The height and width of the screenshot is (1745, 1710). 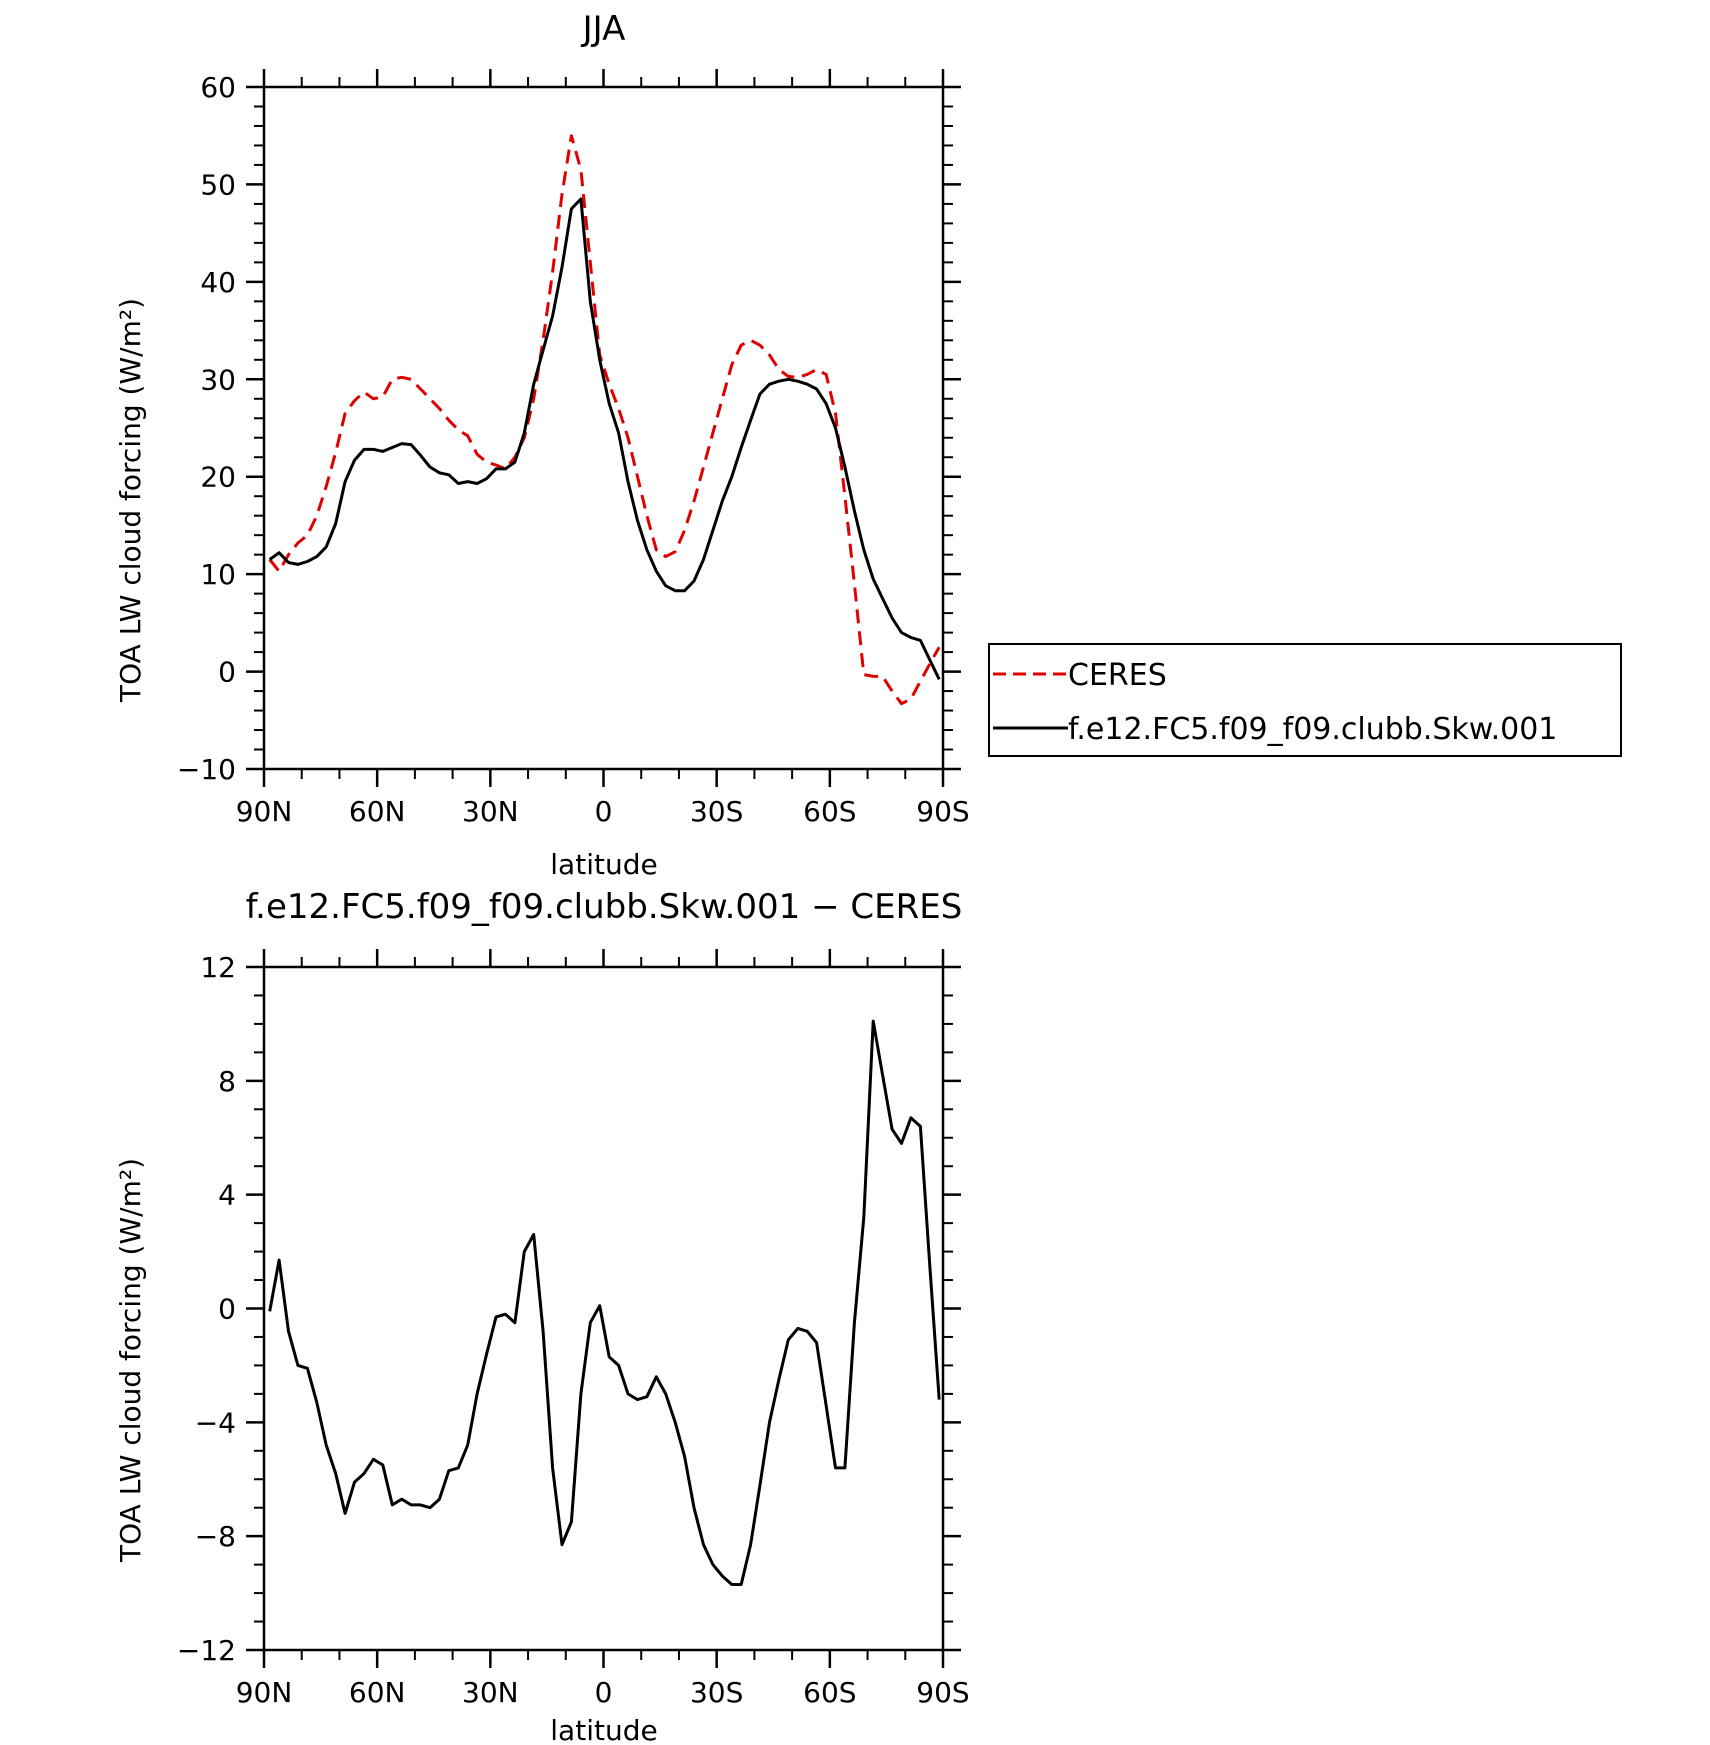 What do you see at coordinates (490, 1692) in the screenshot?
I see `bottom-x-tick-label: 30N` at bounding box center [490, 1692].